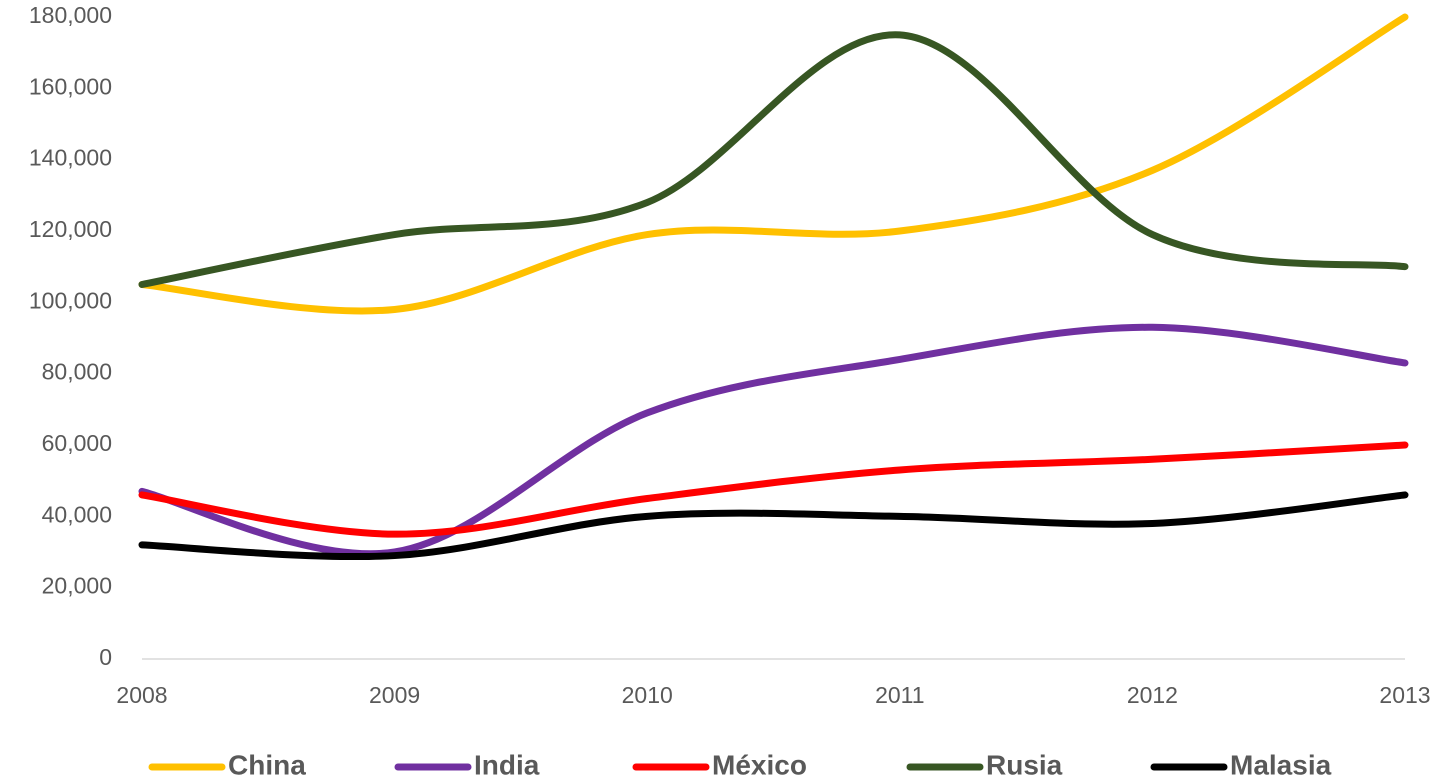  Describe the element at coordinates (77, 586) in the screenshot. I see `y-tick-label: 20,000` at that location.